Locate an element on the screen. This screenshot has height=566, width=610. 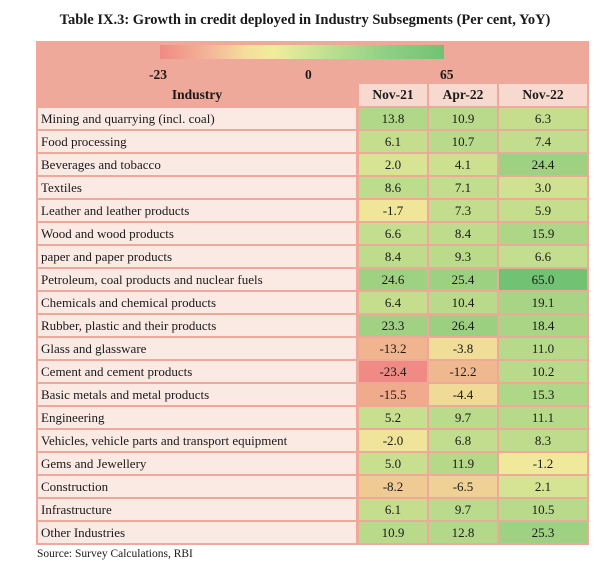
row-label: Rubber, plastic and their products is located at coordinates (197, 325).